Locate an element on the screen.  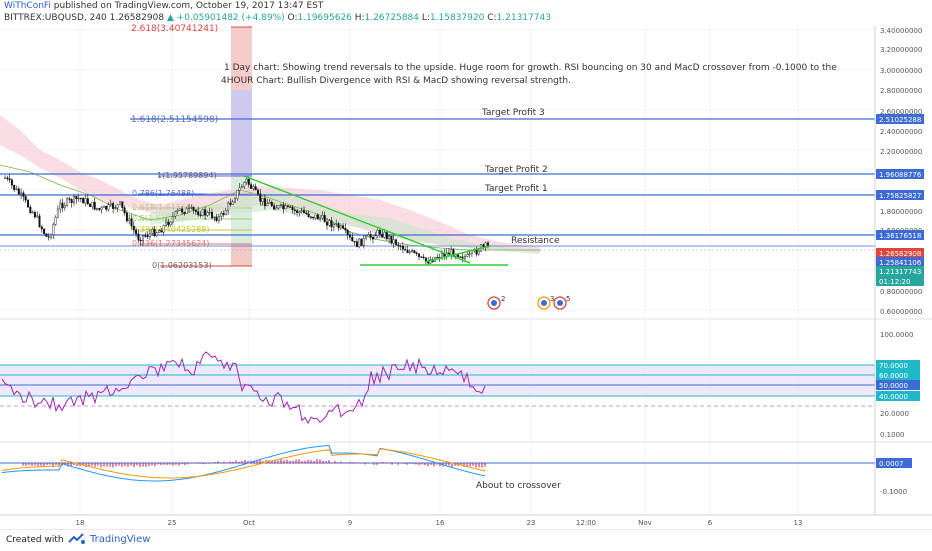
author-name: WiThConFi is located at coordinates (27, 6).